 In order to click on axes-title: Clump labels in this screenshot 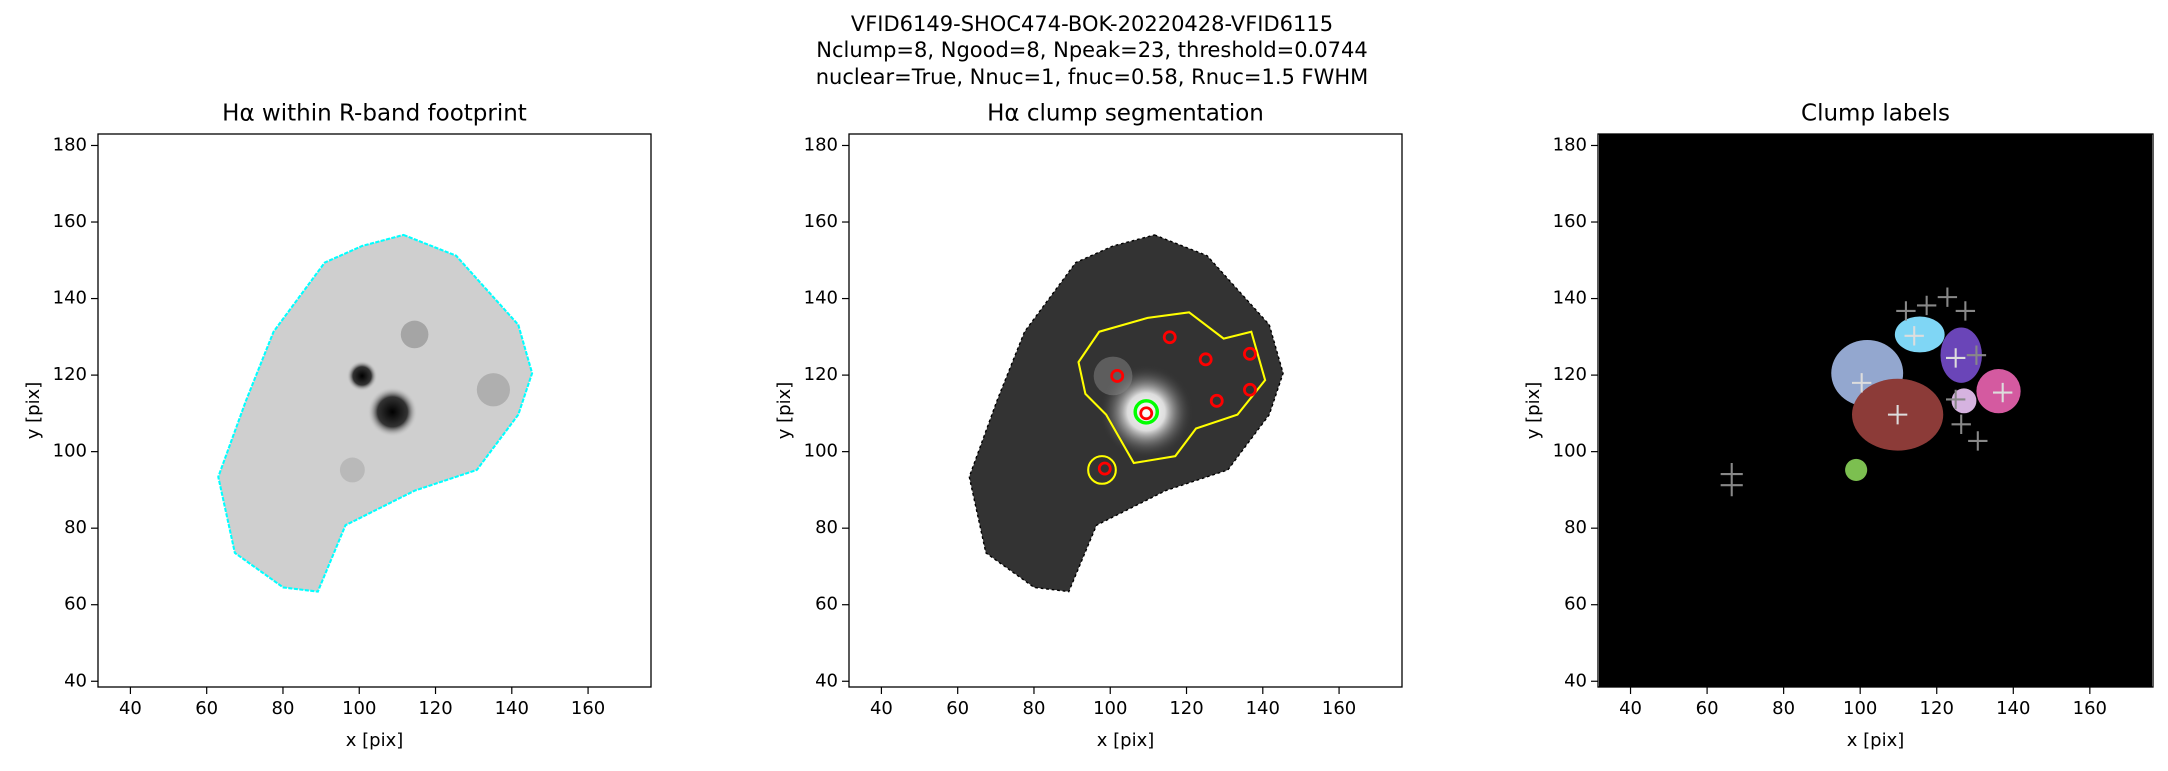, I will do `click(1875, 114)`.